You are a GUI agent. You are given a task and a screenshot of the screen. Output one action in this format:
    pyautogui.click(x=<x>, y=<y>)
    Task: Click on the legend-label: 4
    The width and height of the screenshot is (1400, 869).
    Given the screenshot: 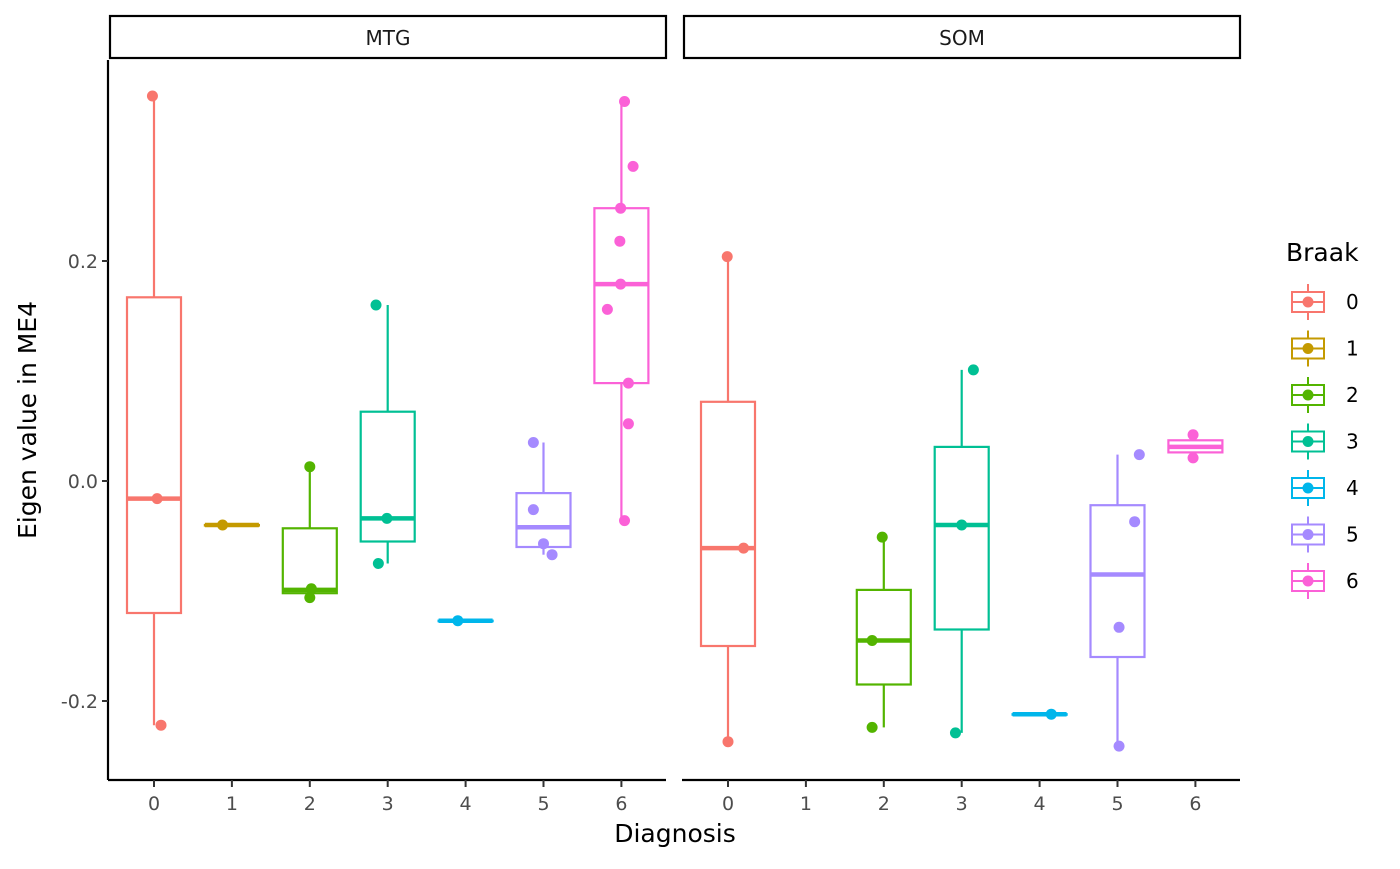 What is the action you would take?
    pyautogui.click(x=1352, y=488)
    